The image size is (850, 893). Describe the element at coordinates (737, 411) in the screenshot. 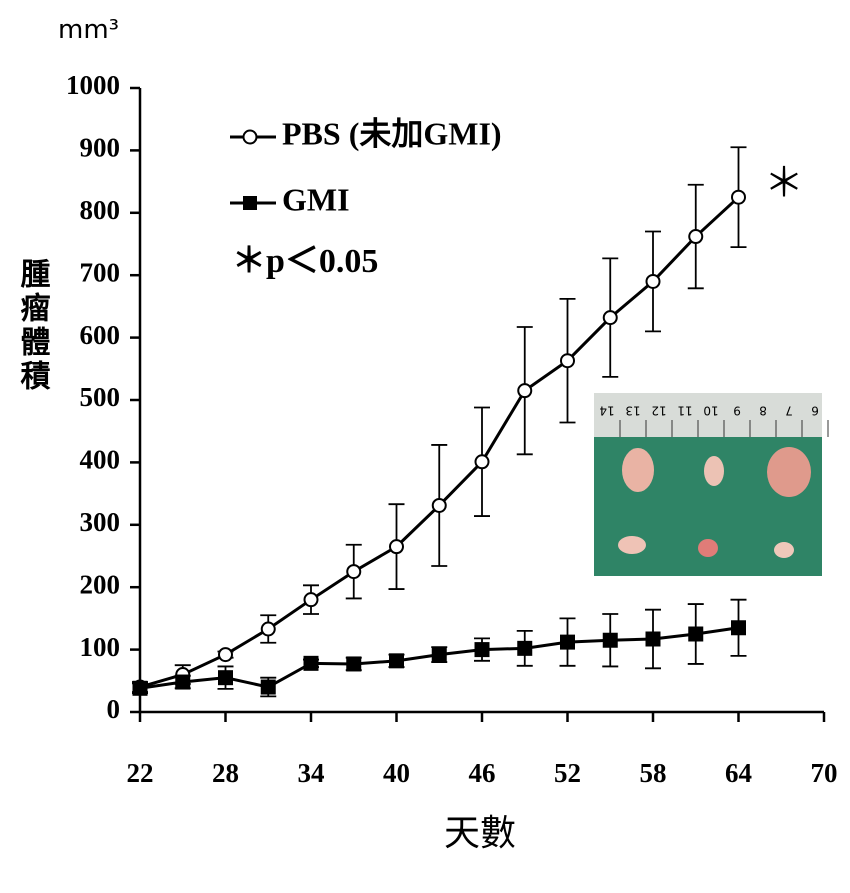

I see `ruler-label: 9` at that location.